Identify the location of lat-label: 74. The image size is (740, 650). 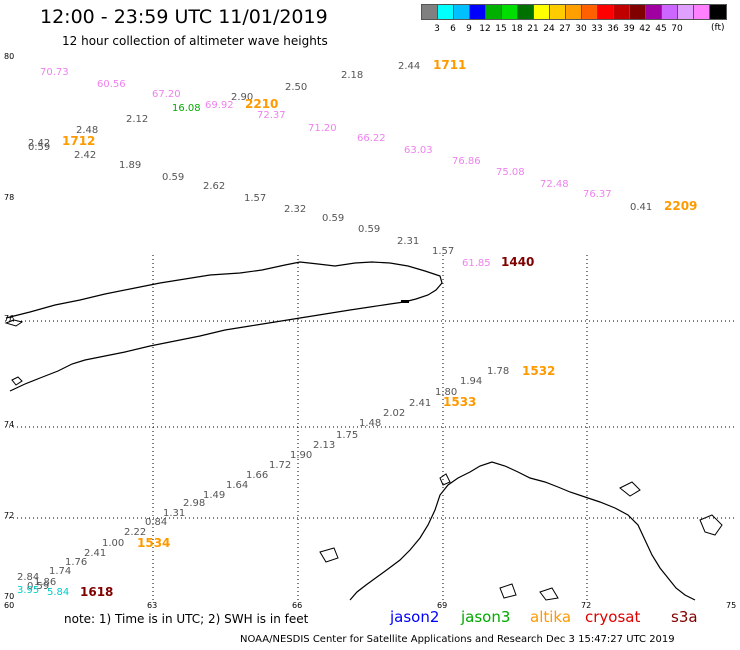
(9, 424).